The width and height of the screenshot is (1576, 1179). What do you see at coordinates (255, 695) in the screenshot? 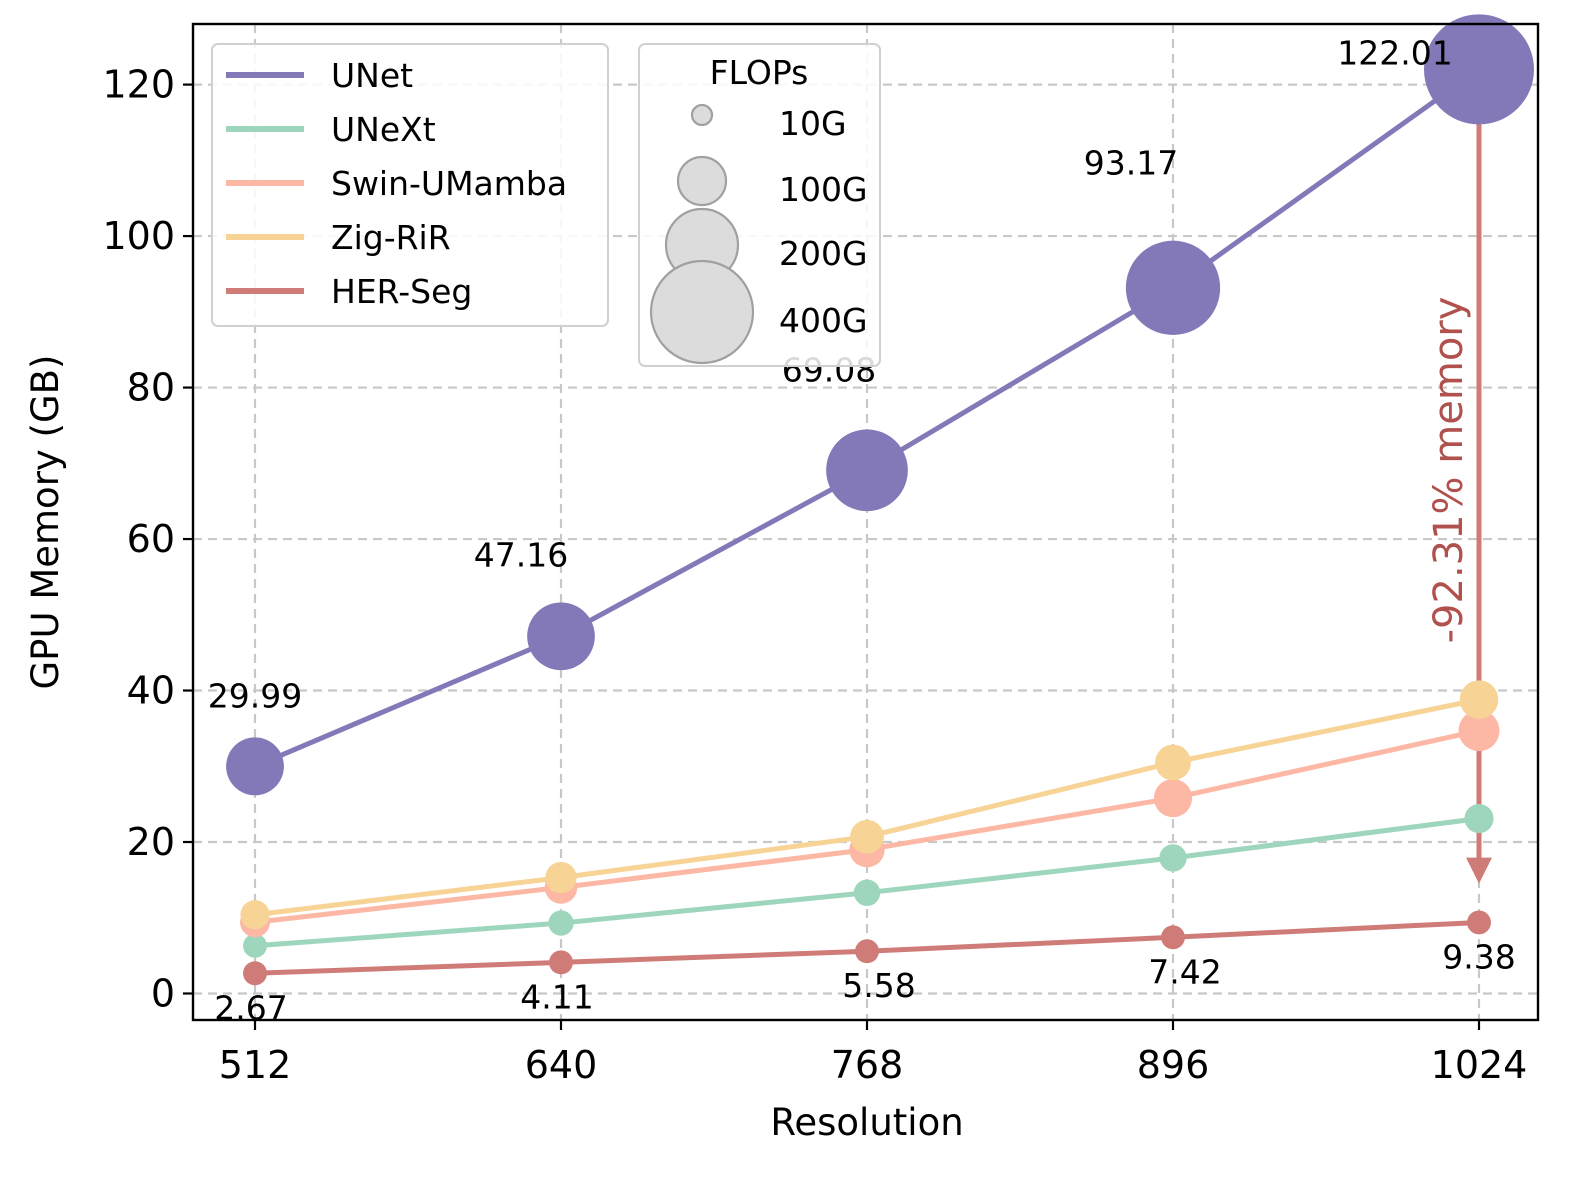
I see `unet-data-label: 29.99` at bounding box center [255, 695].